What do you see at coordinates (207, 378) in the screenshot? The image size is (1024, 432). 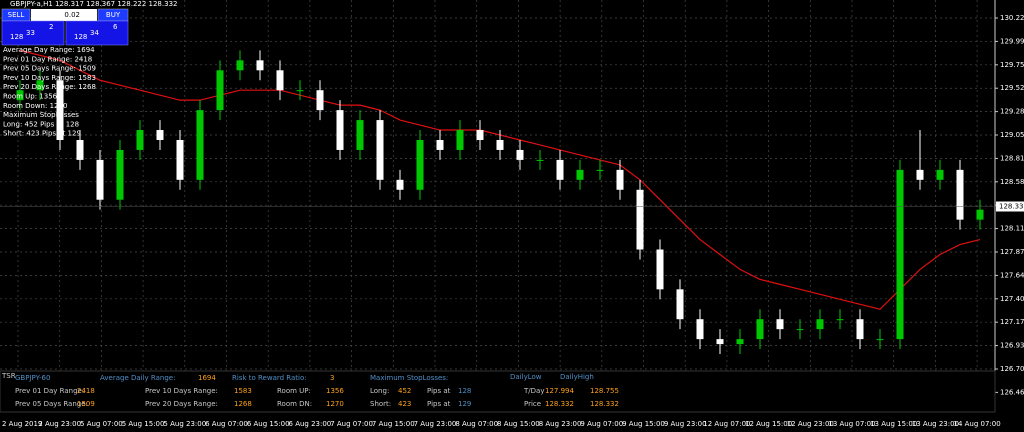 I see `adr-value: 1694` at bounding box center [207, 378].